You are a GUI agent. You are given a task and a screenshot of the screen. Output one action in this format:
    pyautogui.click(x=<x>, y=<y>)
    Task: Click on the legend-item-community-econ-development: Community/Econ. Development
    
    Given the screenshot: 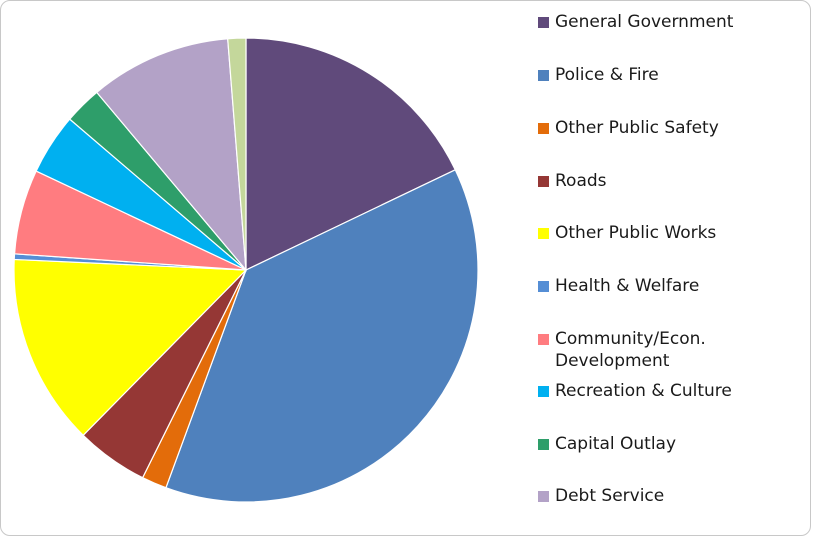 What is the action you would take?
    pyautogui.click(x=656, y=350)
    